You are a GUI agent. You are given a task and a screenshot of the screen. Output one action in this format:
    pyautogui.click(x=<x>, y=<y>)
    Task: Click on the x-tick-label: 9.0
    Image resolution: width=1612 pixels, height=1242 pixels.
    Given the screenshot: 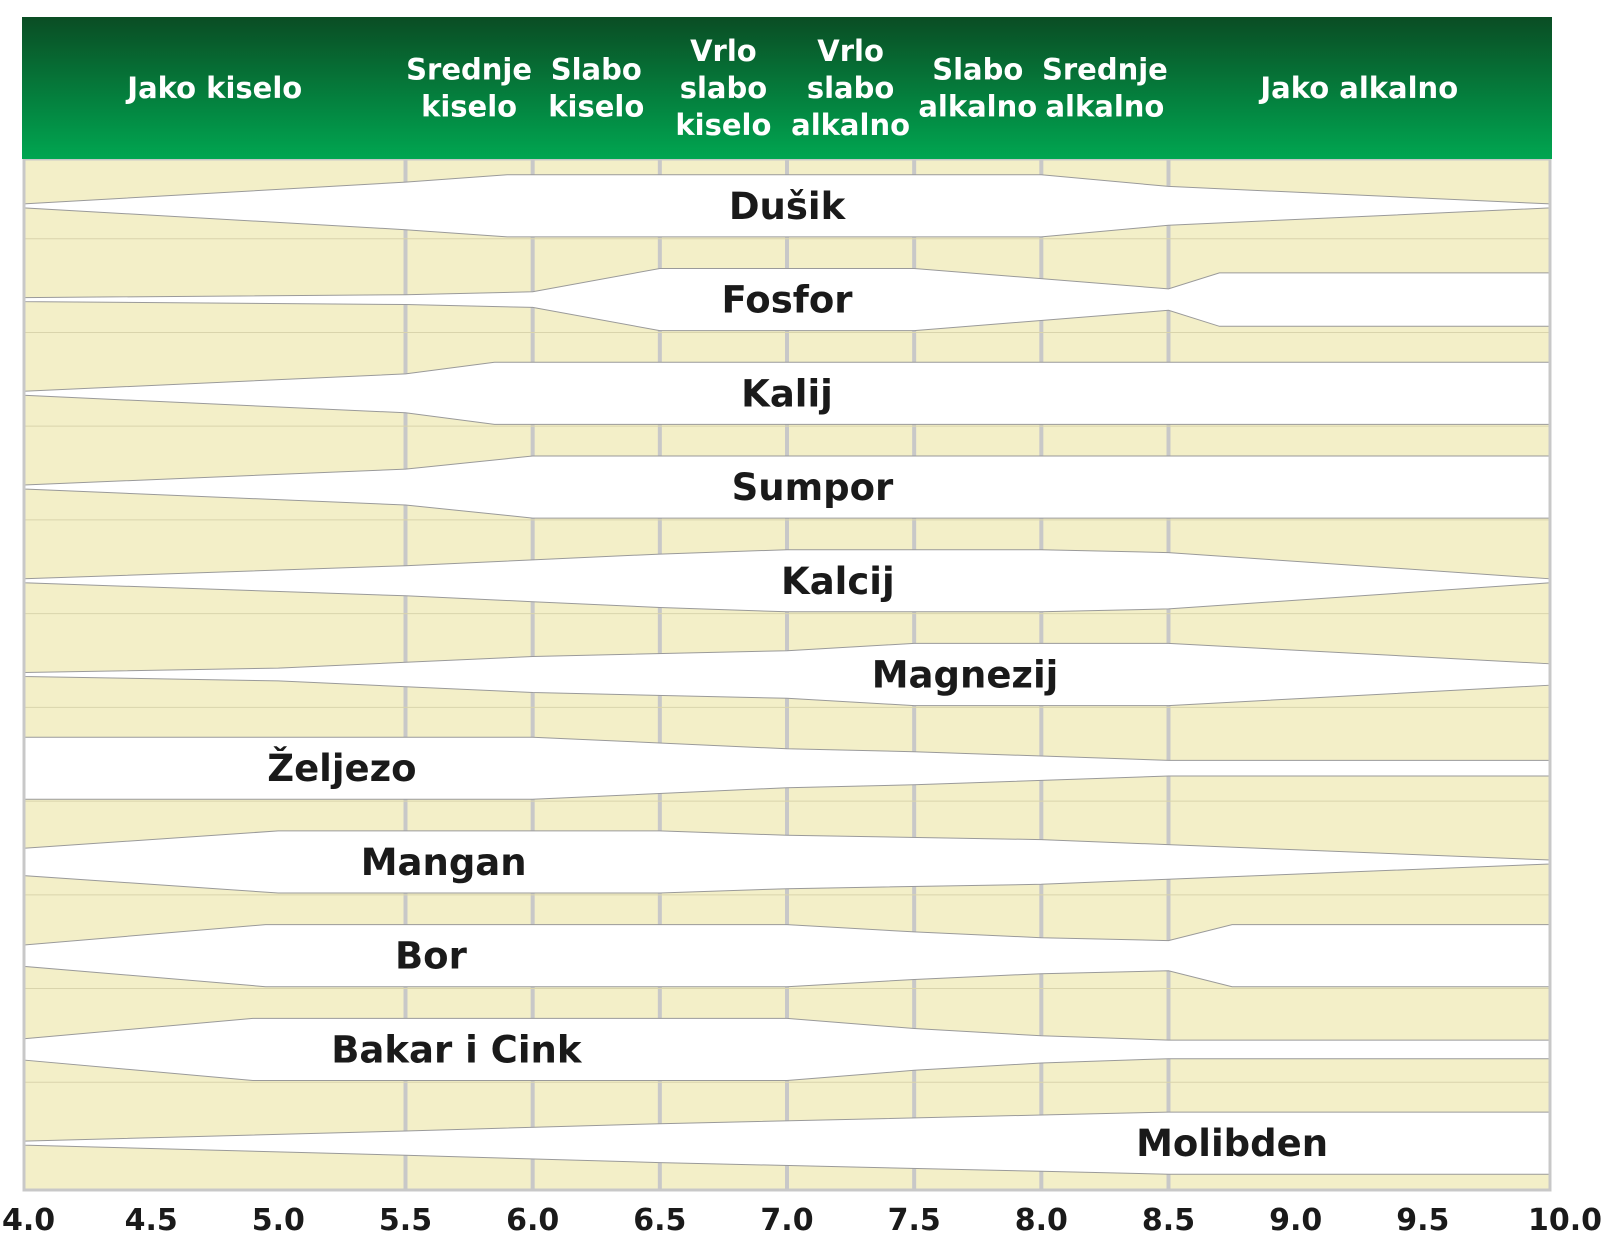 What is the action you would take?
    pyautogui.click(x=1295, y=1220)
    